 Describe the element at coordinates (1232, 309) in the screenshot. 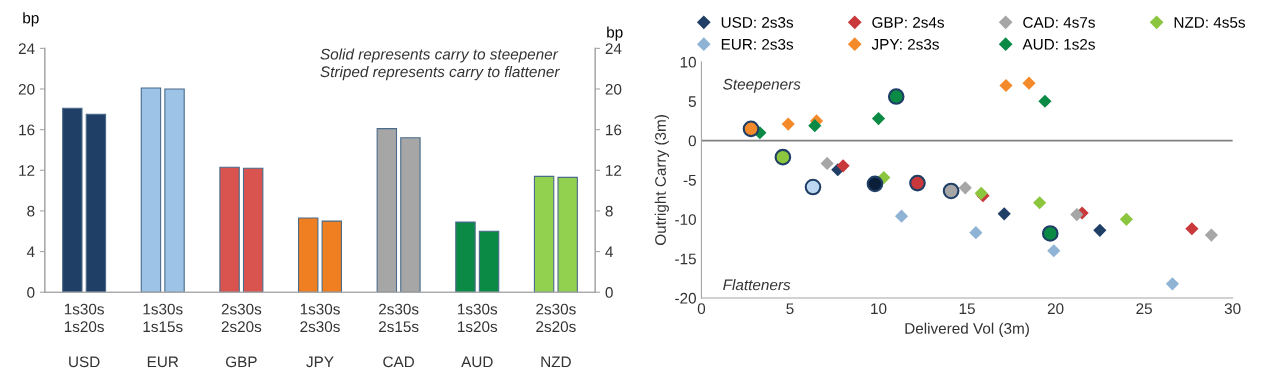

I see `x-tick-label: 30` at that location.